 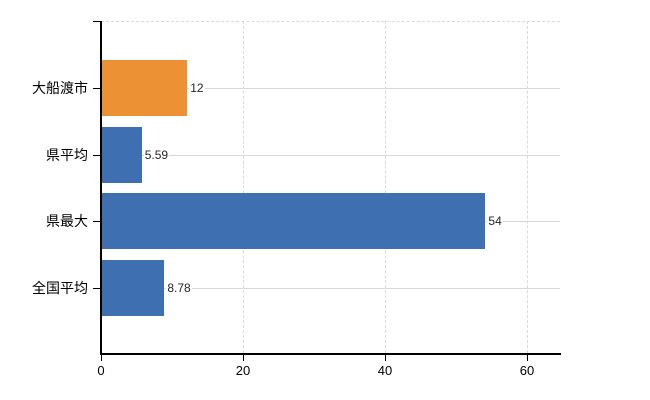 I want to click on x-axis, so click(x=330, y=354).